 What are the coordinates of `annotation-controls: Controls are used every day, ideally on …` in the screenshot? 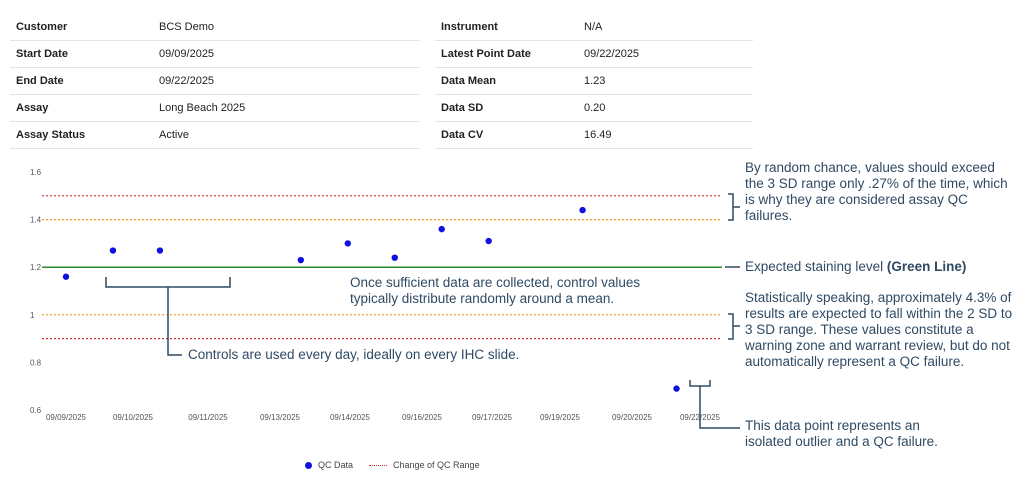 It's located at (354, 354).